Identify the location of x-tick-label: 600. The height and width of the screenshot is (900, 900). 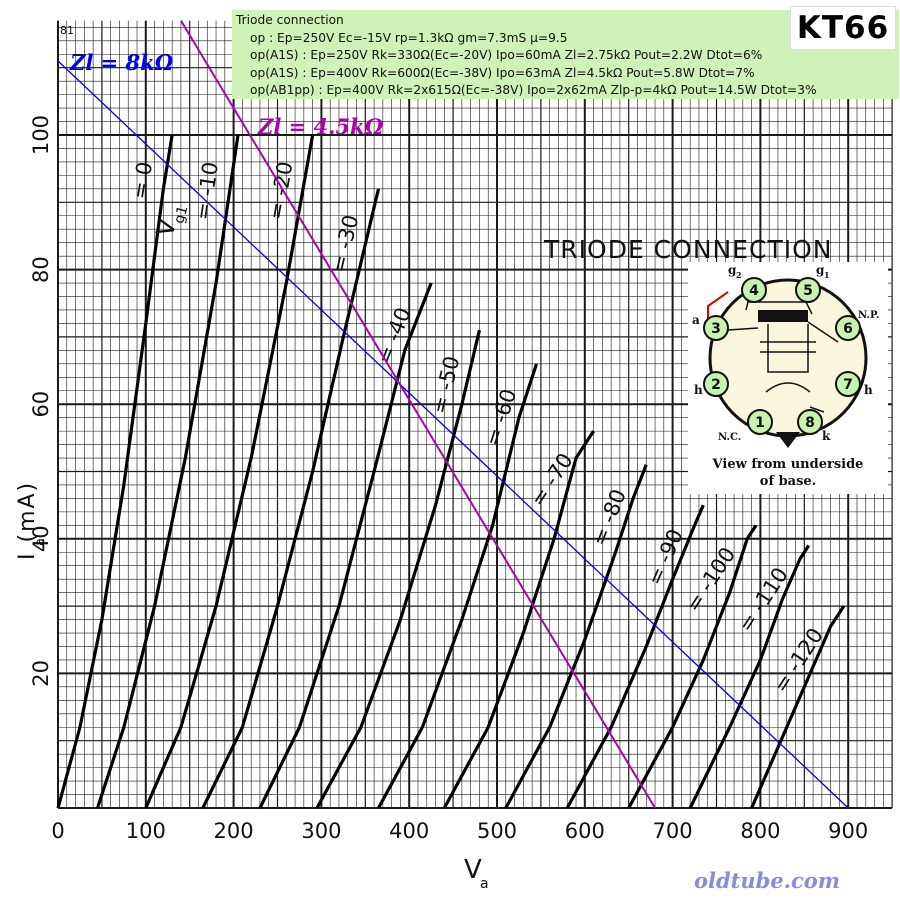
(585, 831).